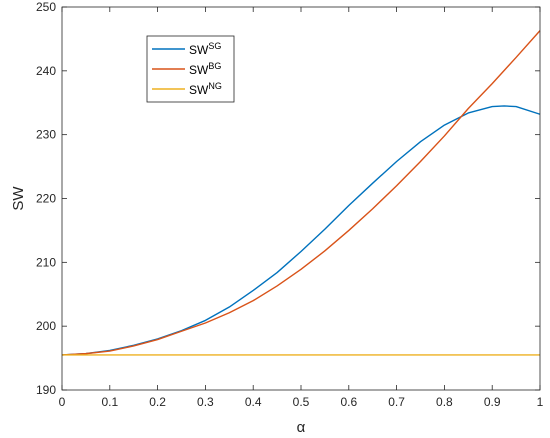  I want to click on x-tick-label: 0.5, so click(301, 402).